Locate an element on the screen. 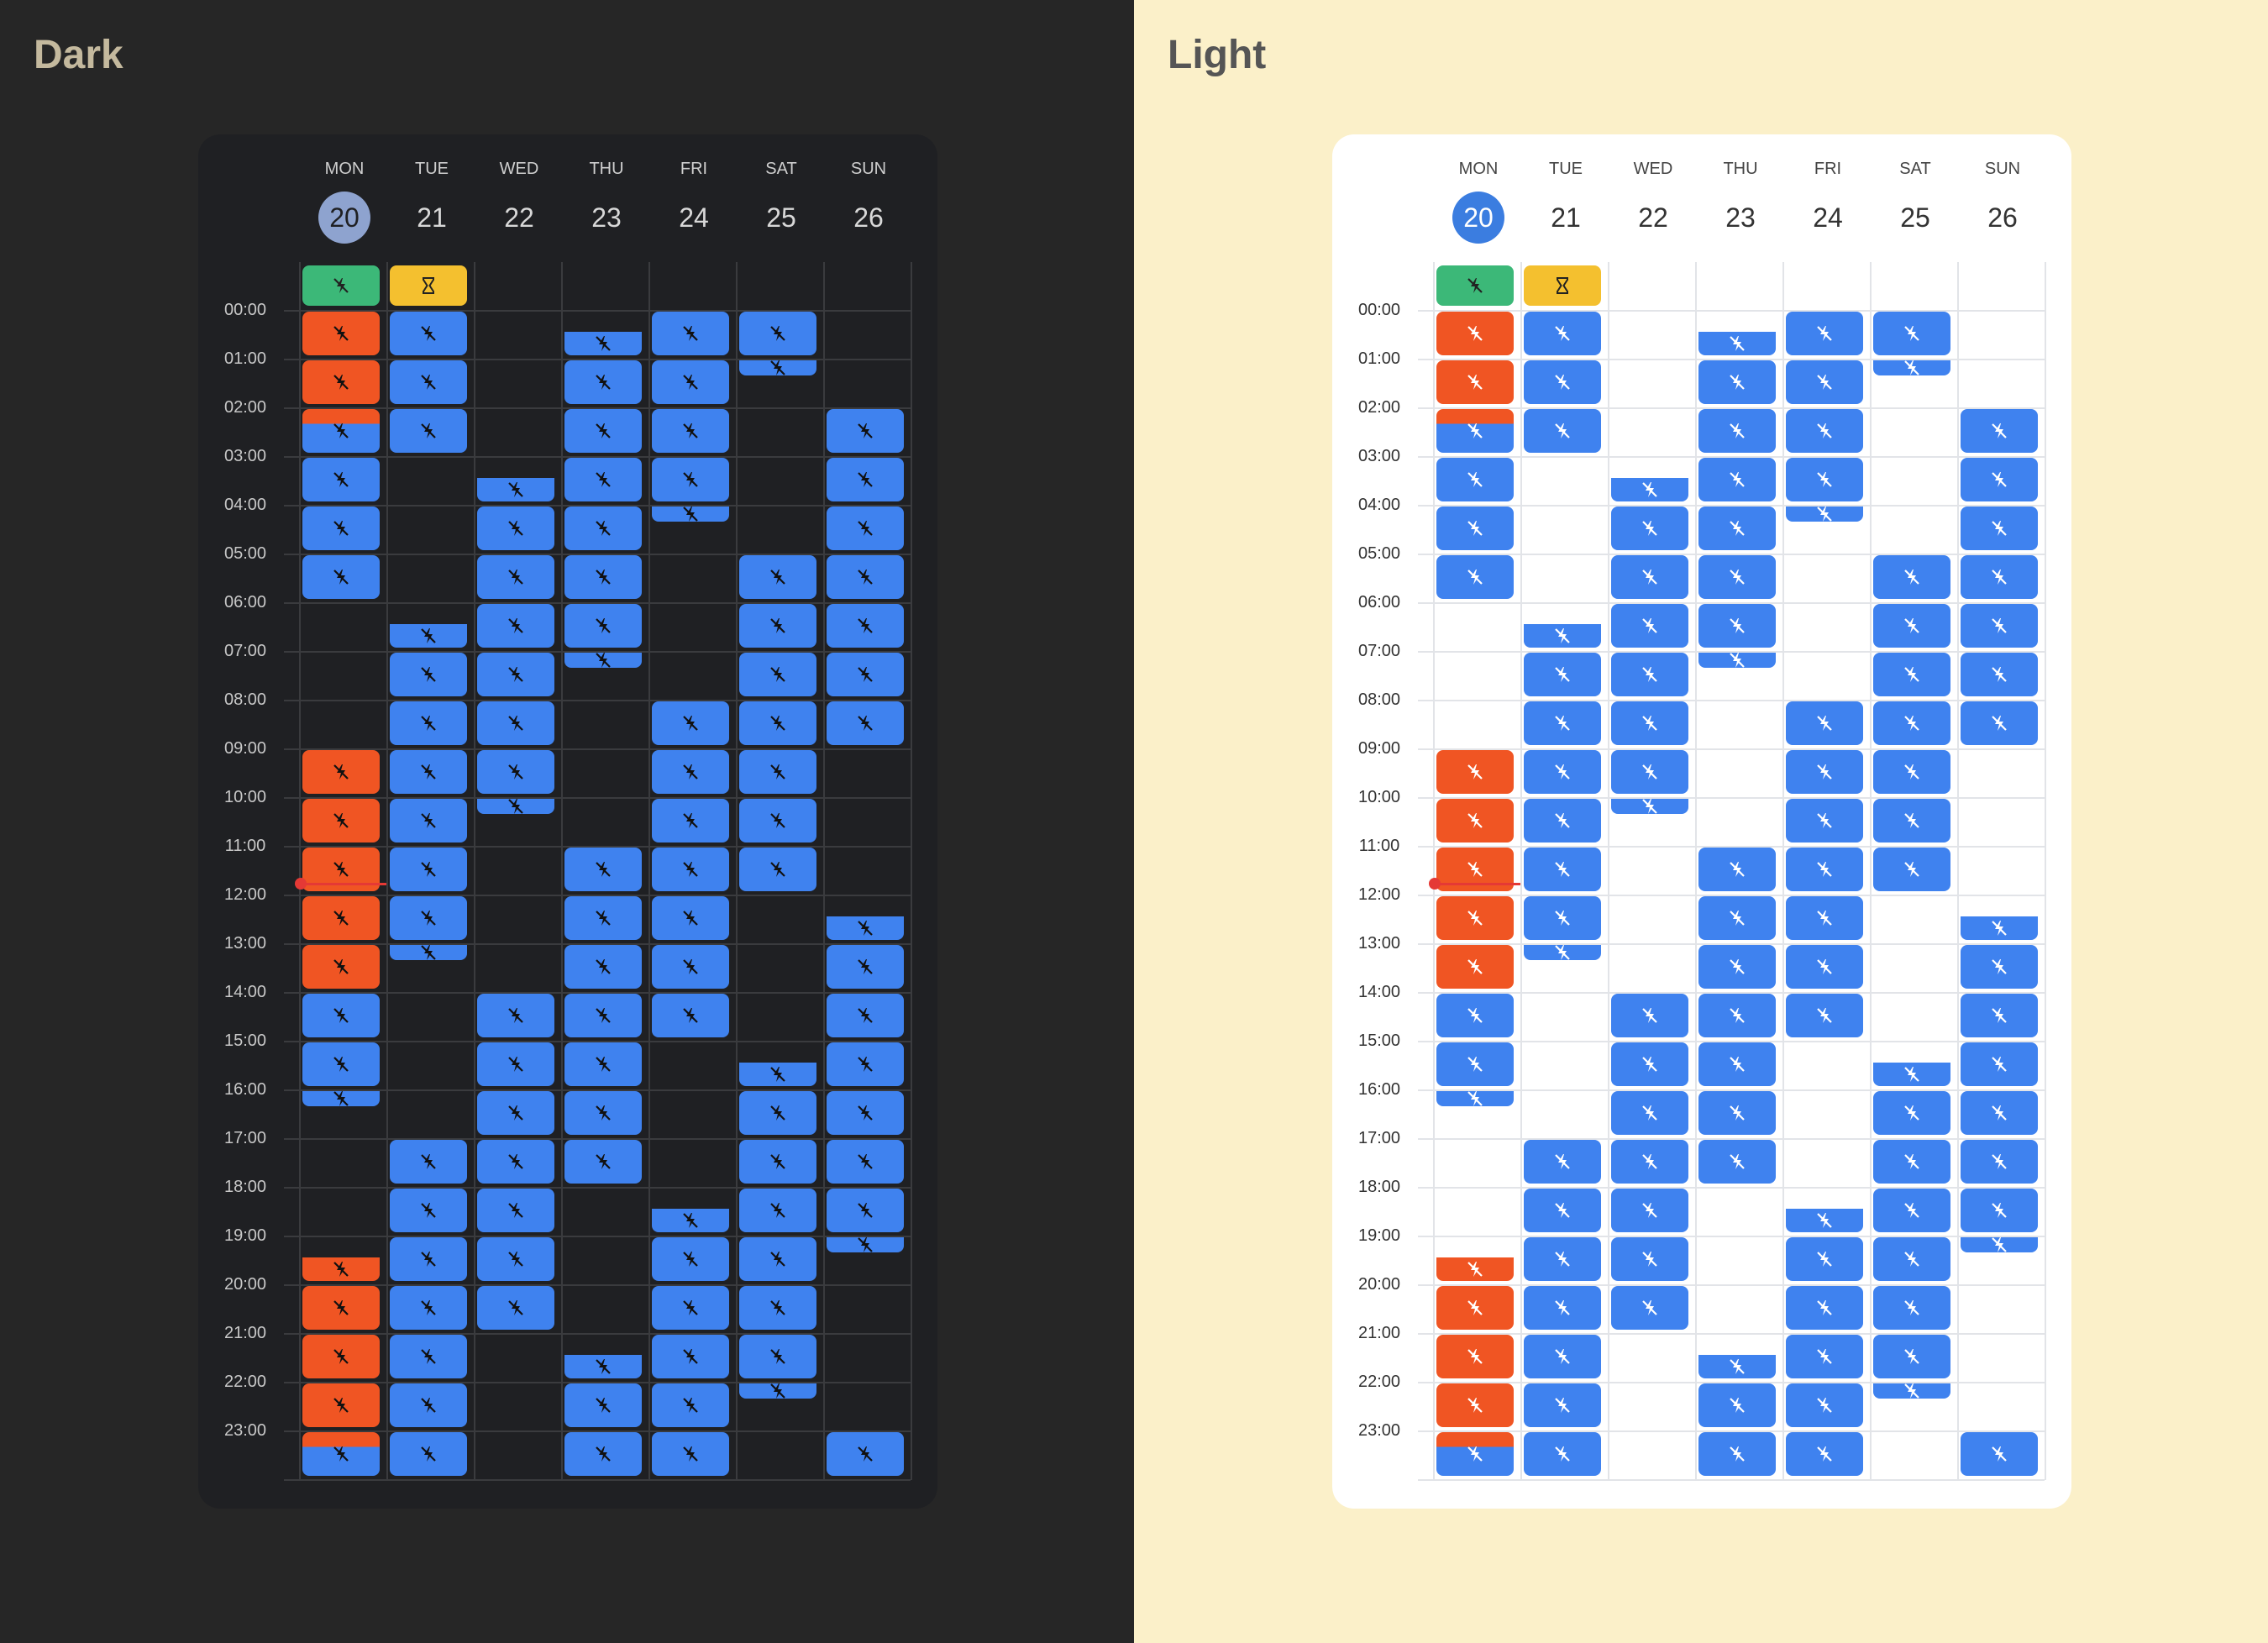 Image resolution: width=2268 pixels, height=1643 pixels. all-day-event is located at coordinates (1475, 285).